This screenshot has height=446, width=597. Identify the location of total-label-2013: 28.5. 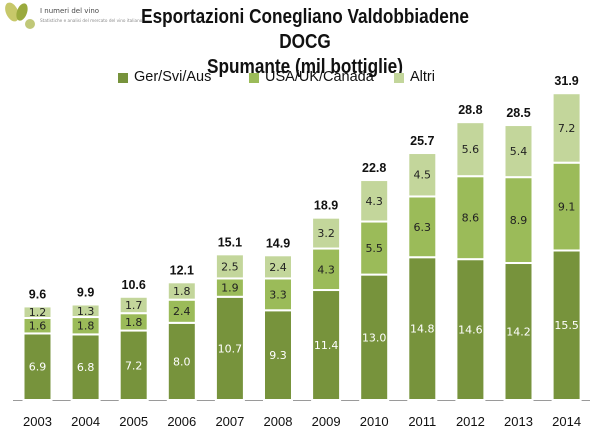
(518, 113).